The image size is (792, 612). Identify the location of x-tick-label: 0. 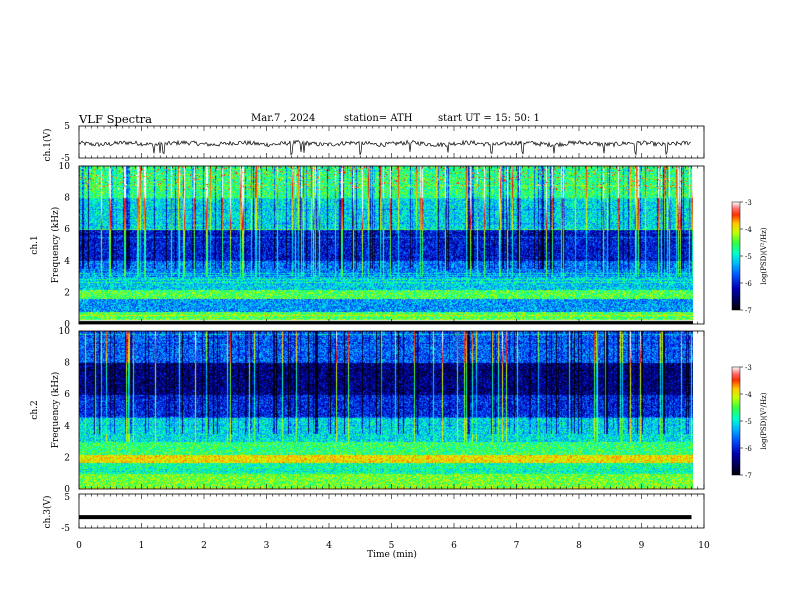
(79, 546).